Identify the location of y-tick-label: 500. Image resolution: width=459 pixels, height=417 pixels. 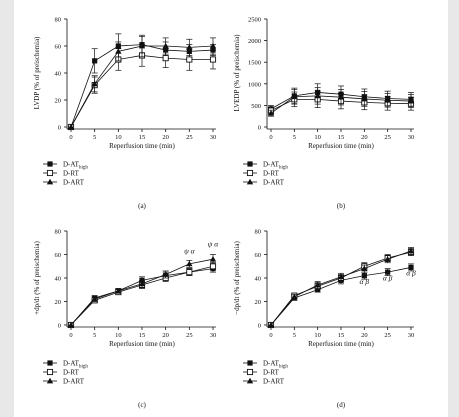
(256, 106).